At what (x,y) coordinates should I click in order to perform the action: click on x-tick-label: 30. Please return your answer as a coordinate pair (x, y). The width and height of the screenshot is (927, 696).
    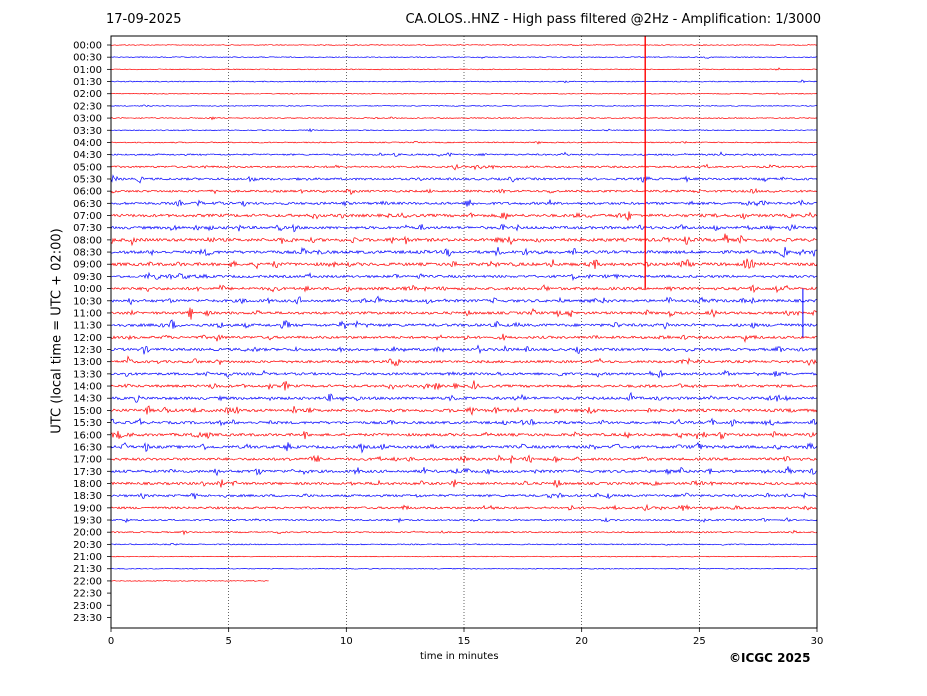
    Looking at the image, I should click on (817, 641).